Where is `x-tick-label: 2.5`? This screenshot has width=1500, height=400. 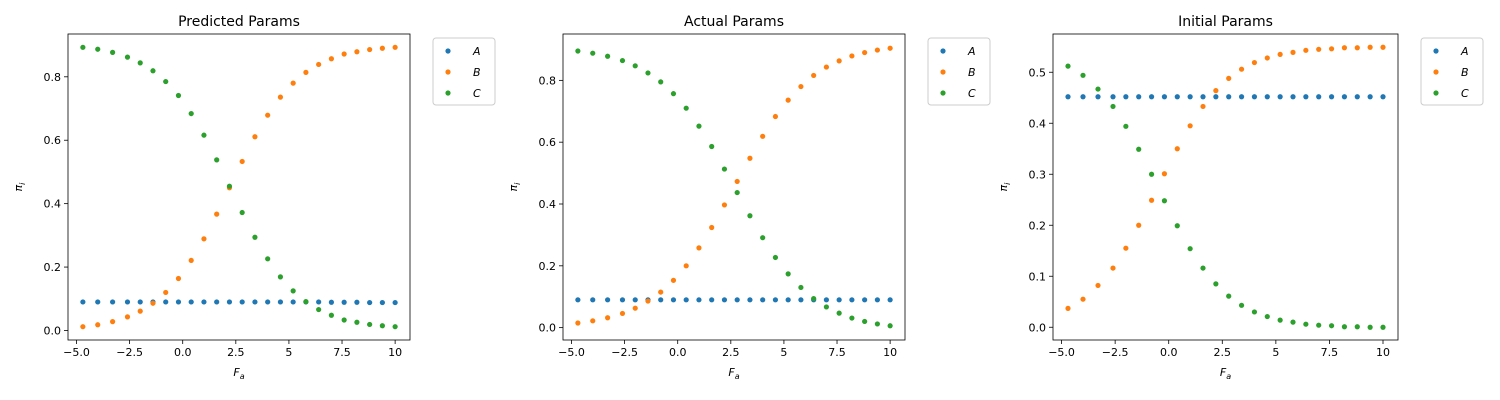 x-tick-label: 2.5 is located at coordinates (1223, 352).